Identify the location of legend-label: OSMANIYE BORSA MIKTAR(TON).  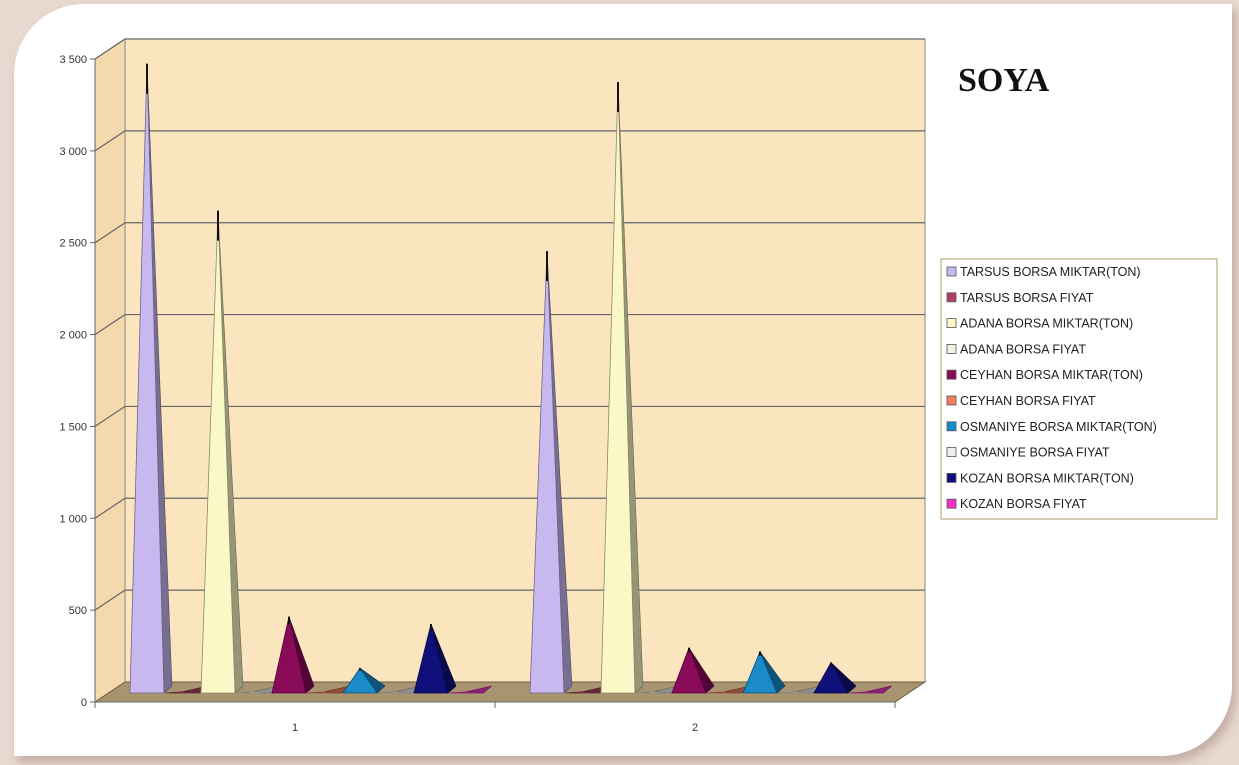
(1058, 427).